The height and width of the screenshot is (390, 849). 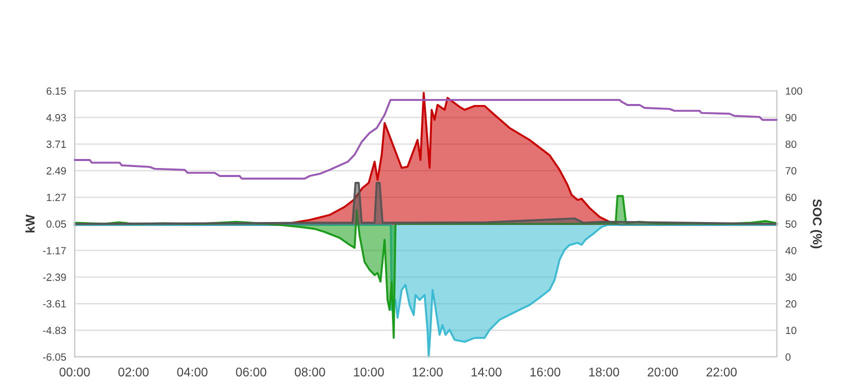 I want to click on x-tick-label: 16:00, so click(x=545, y=372).